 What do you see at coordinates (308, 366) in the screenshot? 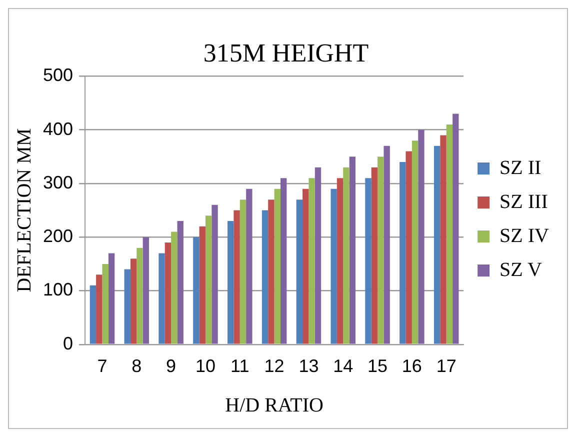
I see `x-tick-label: 13` at bounding box center [308, 366].